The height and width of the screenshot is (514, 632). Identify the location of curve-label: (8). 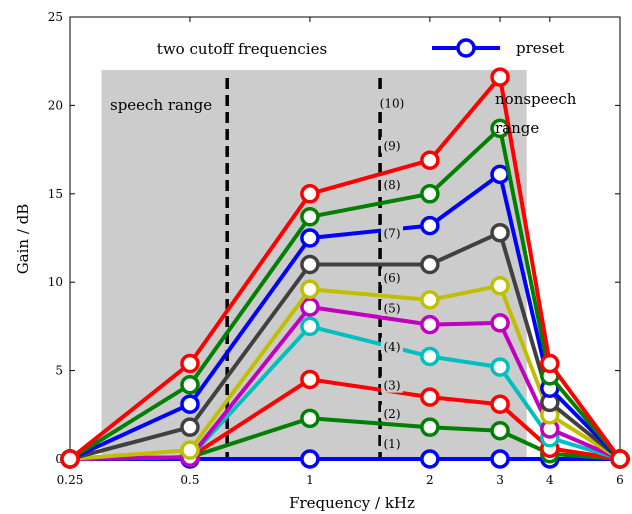
(392, 185).